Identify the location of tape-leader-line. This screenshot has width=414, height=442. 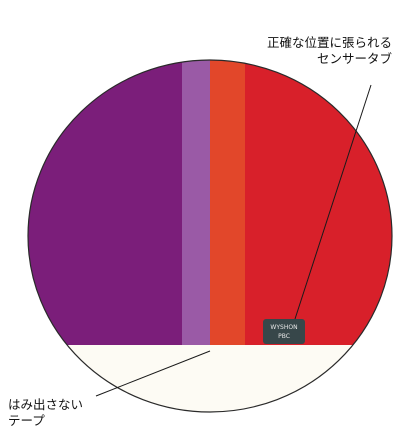
(153, 373).